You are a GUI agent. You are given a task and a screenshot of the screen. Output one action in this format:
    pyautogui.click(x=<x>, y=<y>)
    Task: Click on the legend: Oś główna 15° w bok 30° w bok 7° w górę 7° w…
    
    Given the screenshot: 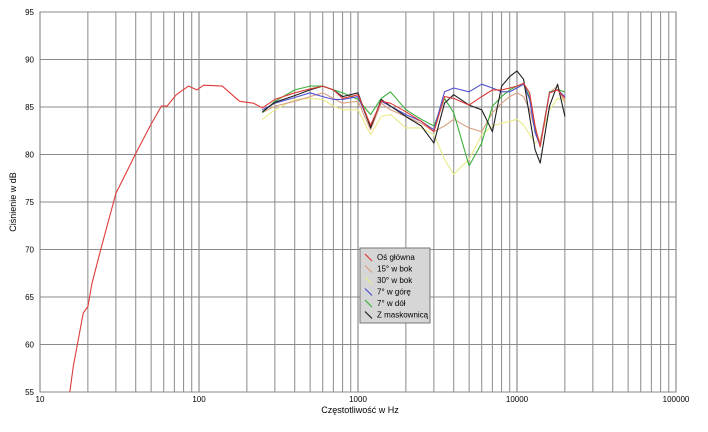 What is the action you would take?
    pyautogui.click(x=395, y=285)
    